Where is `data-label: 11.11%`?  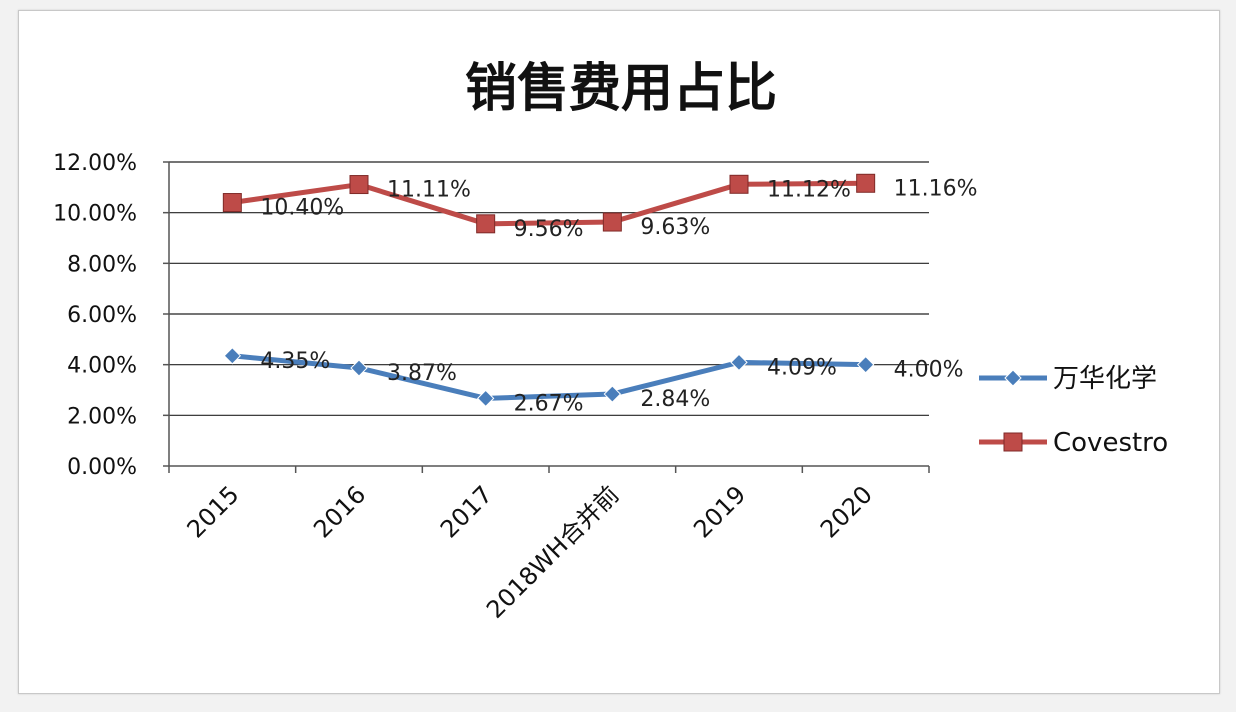 data-label: 11.11% is located at coordinates (429, 190).